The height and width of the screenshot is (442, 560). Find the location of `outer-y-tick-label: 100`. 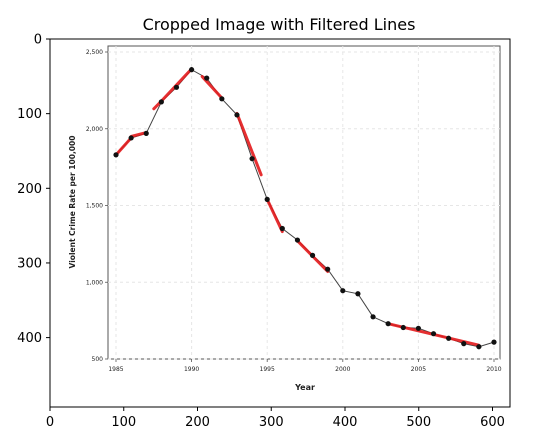

outer-y-tick-label: 100 is located at coordinates (29, 114).